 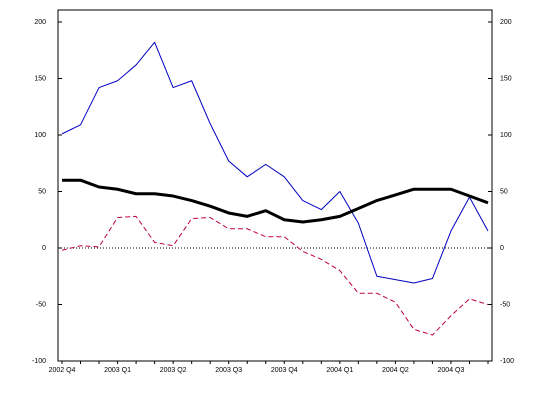 What do you see at coordinates (506, 135) in the screenshot?
I see `y2-tick-label: 100` at bounding box center [506, 135].